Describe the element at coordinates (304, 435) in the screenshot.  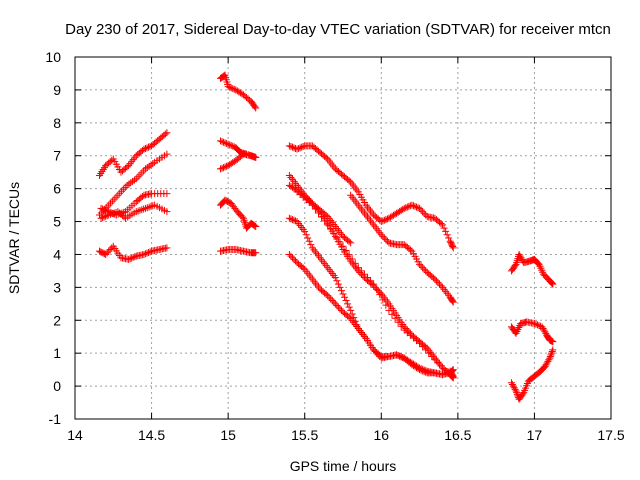
I see `x-tick-label: 15.5` at that location.